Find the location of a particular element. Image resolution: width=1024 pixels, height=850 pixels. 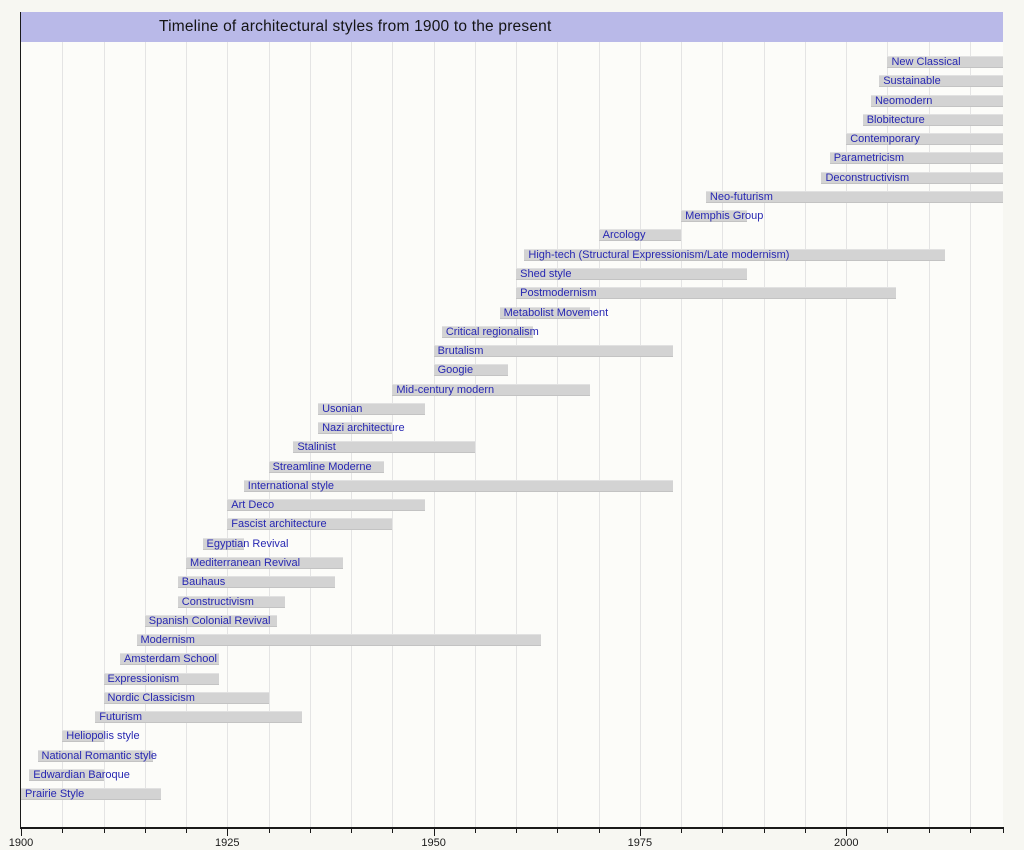

style-label: Fascist architecture is located at coordinates (279, 524).